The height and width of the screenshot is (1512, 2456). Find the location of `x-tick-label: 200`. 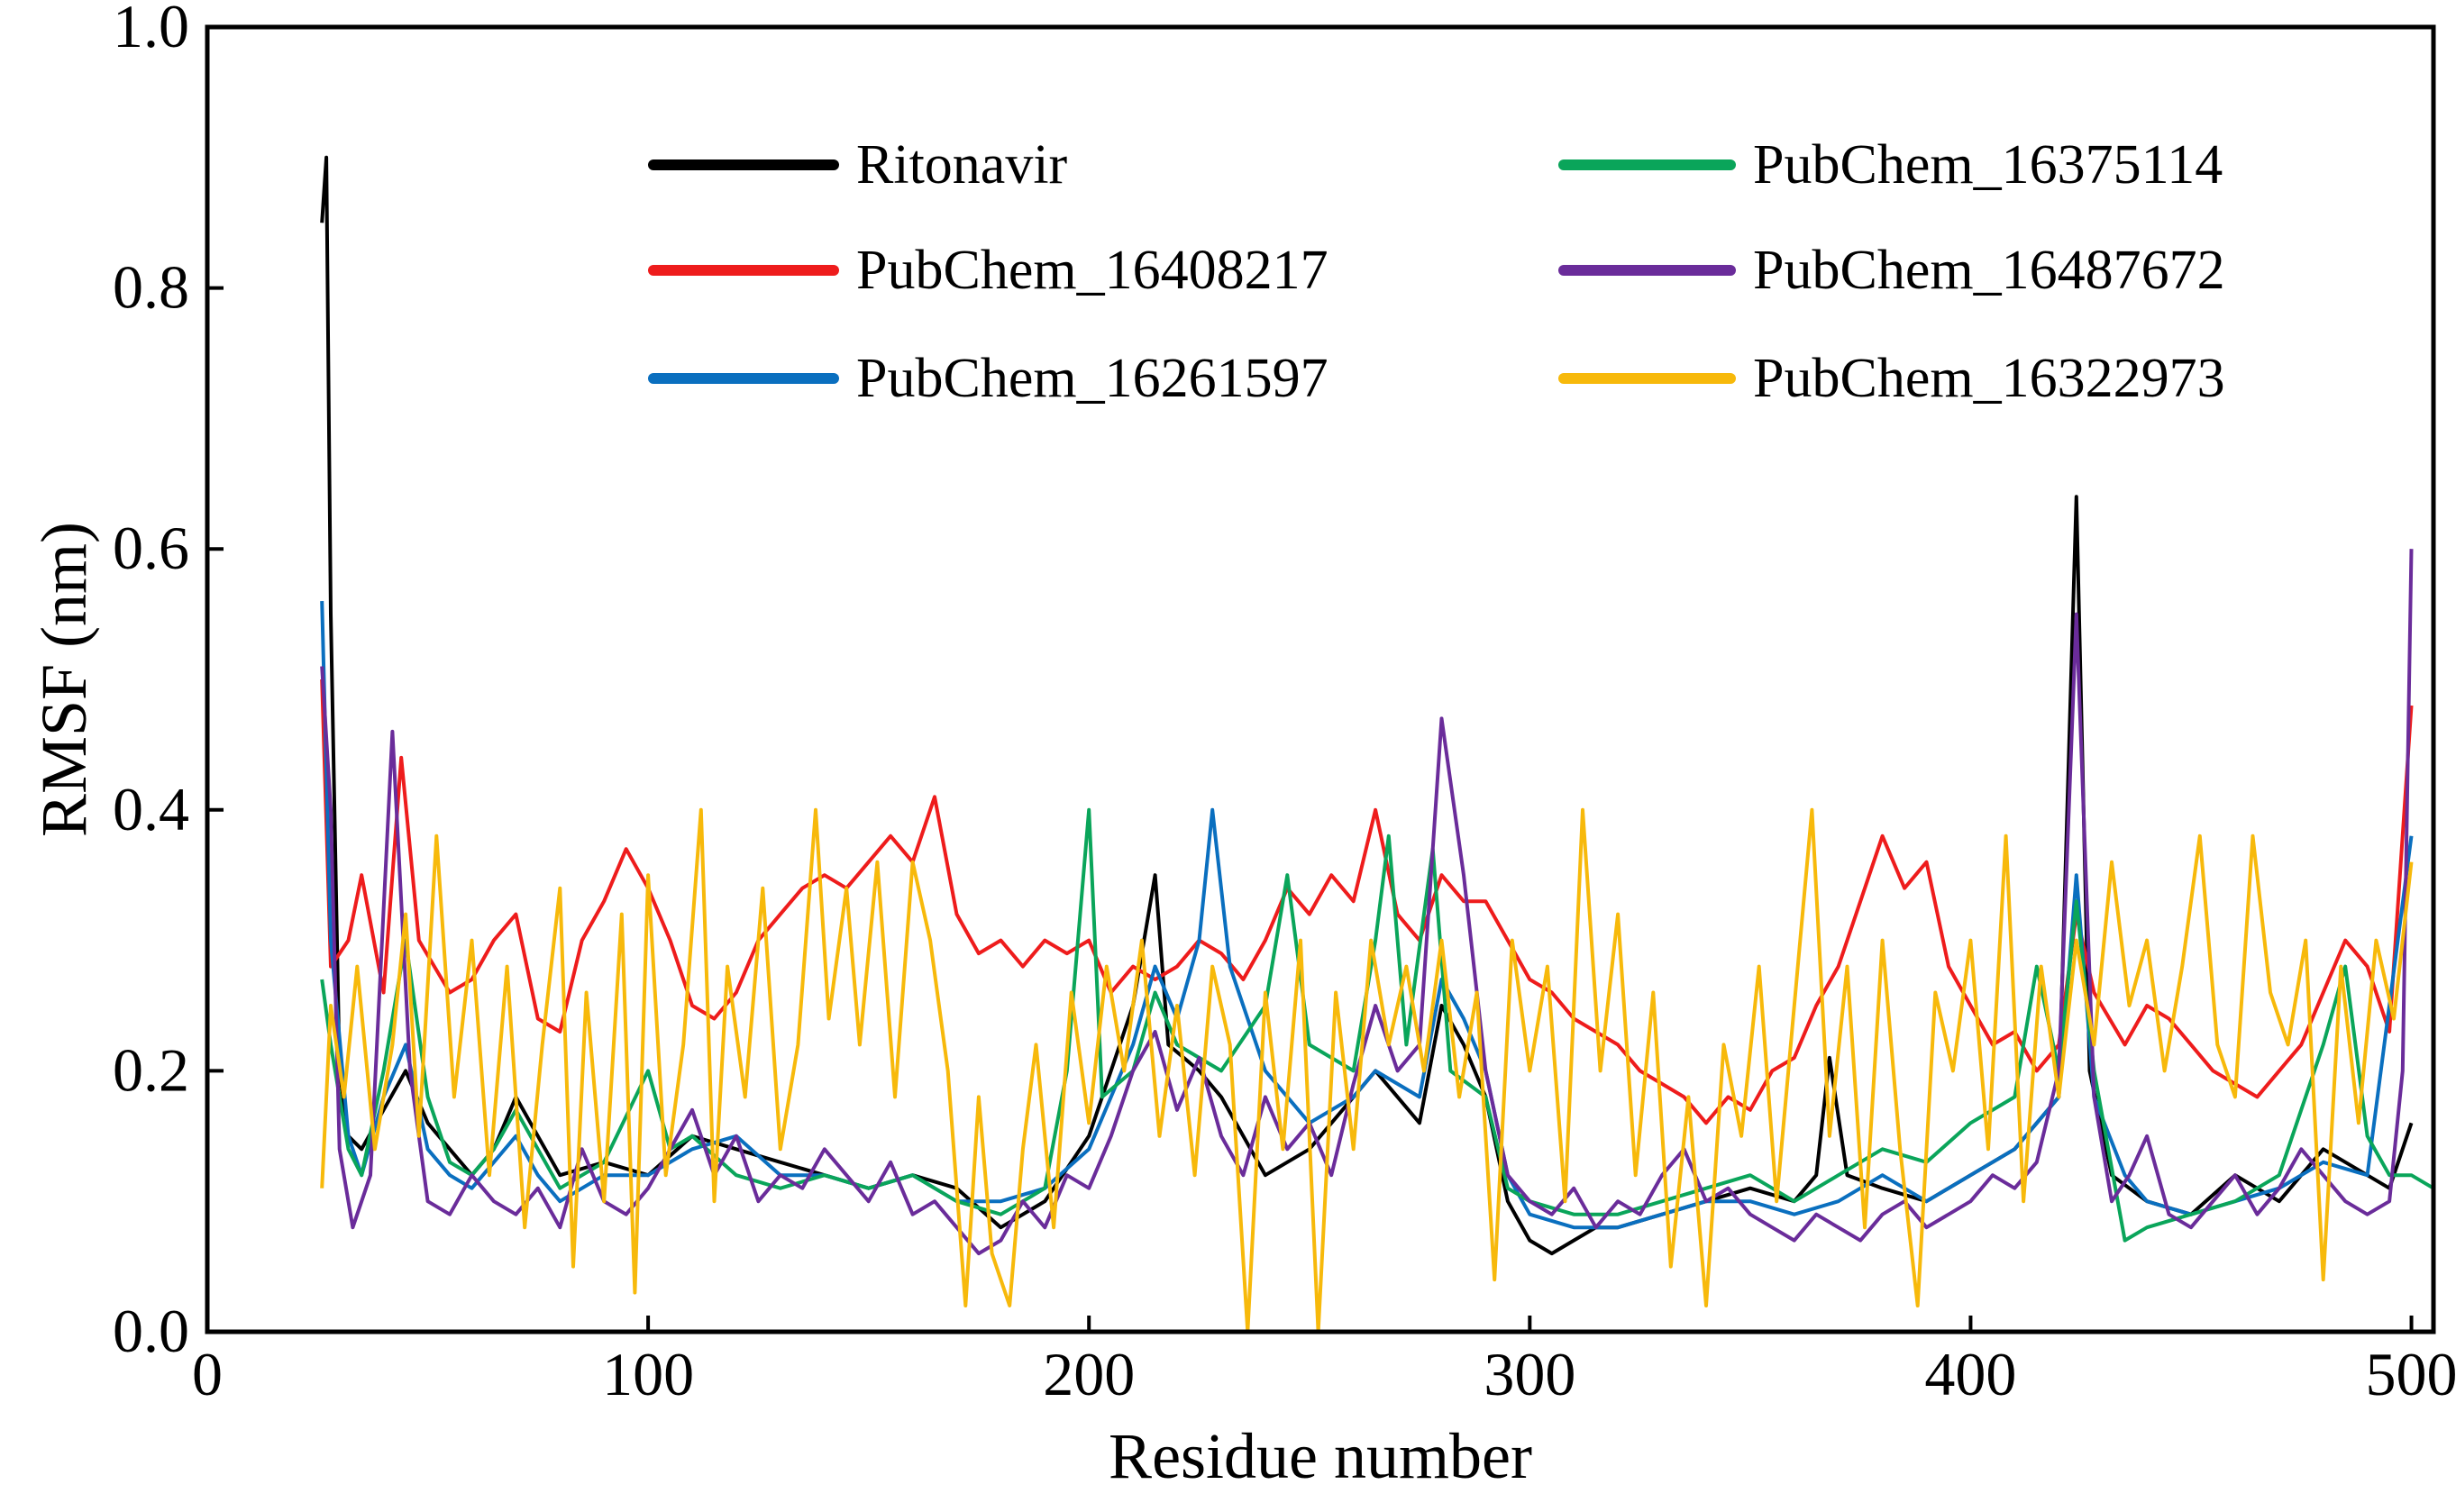

x-tick-label: 200 is located at coordinates (1089, 1374).